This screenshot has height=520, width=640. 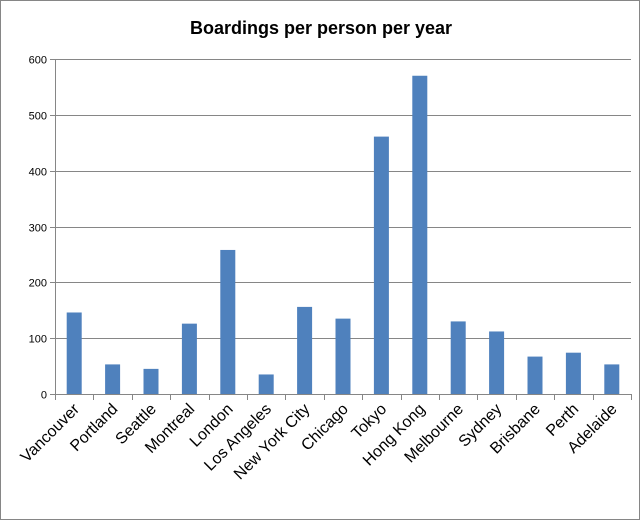 What do you see at coordinates (38, 284) in the screenshot?
I see `y-tick-label: 200` at bounding box center [38, 284].